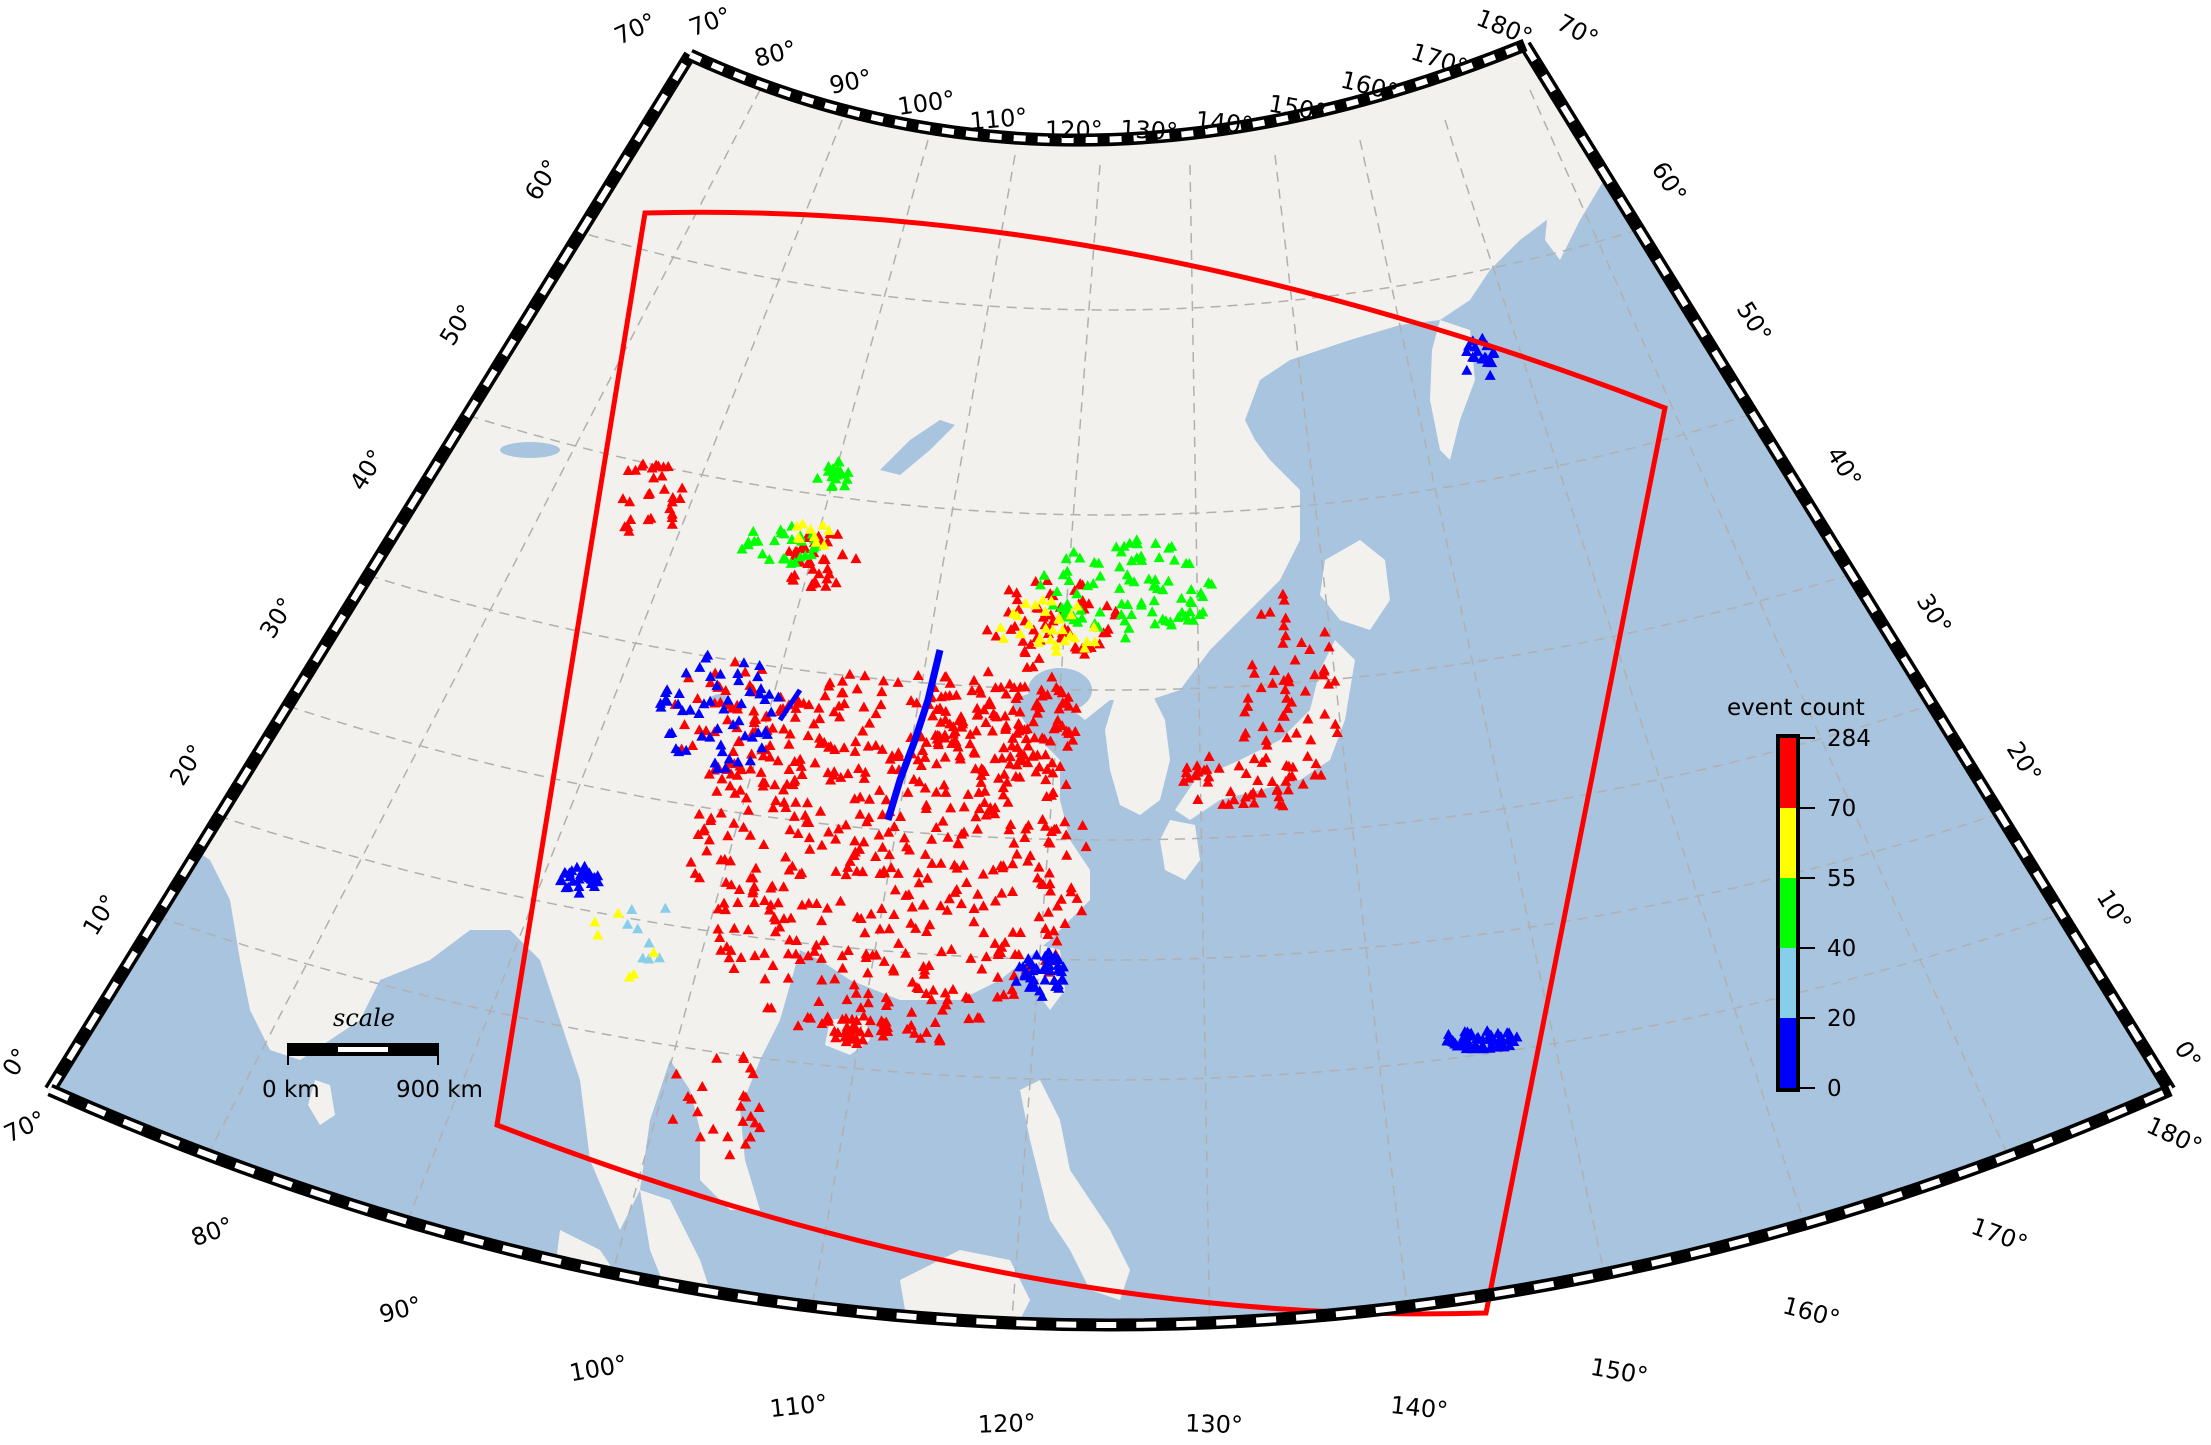 The image size is (2211, 1445). What do you see at coordinates (1834, 1089) in the screenshot?
I see `colorbar-tick-label: 0` at bounding box center [1834, 1089].